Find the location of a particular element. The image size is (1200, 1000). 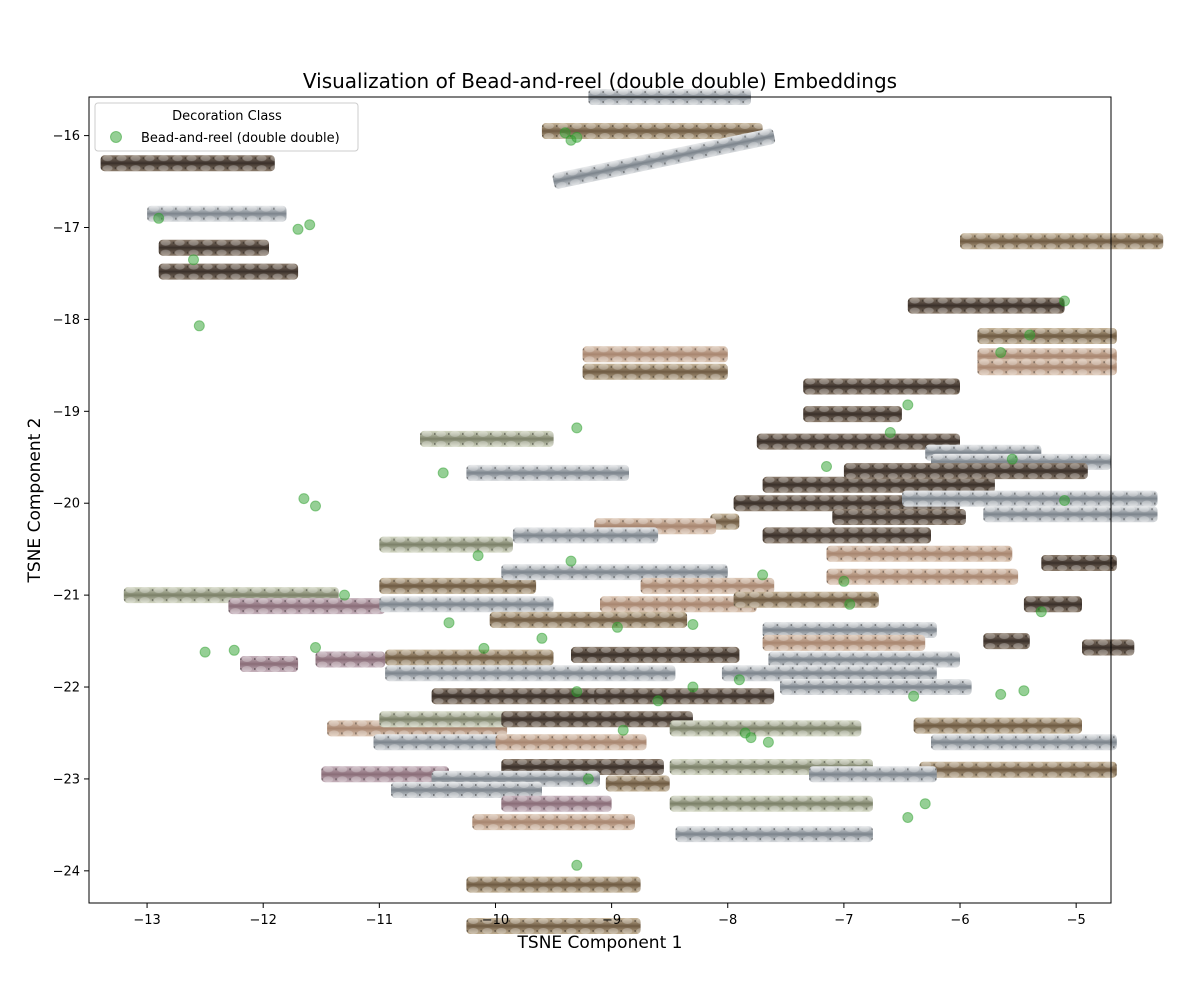

y-tick-label: −18 is located at coordinates (66, 320).